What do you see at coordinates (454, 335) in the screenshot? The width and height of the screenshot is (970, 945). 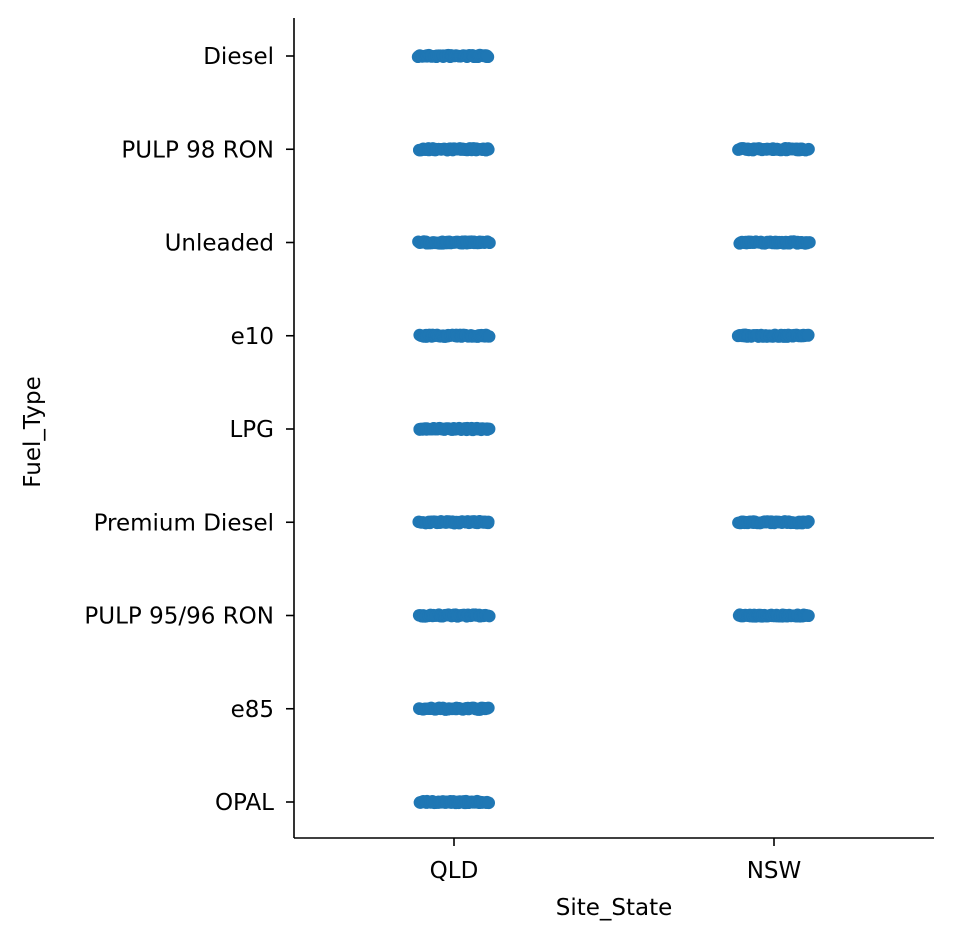 I see `strip-qld-e10` at bounding box center [454, 335].